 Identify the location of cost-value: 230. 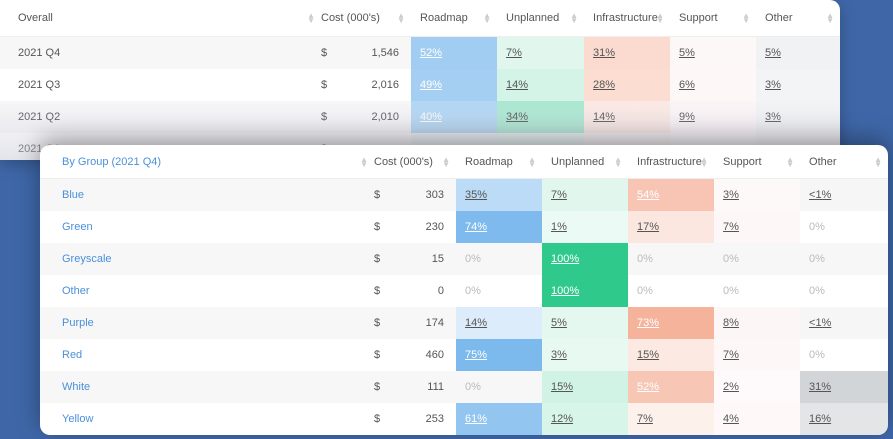
(435, 227).